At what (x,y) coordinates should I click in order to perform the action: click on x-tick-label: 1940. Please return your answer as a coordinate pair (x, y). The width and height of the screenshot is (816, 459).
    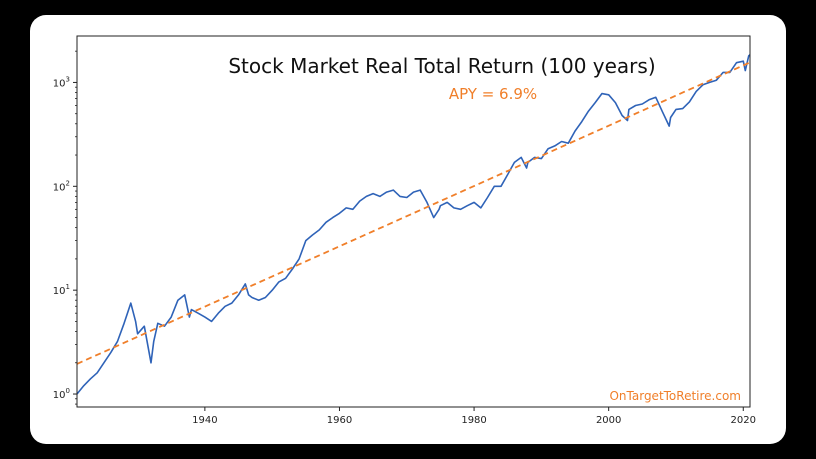
    Looking at the image, I should click on (204, 420).